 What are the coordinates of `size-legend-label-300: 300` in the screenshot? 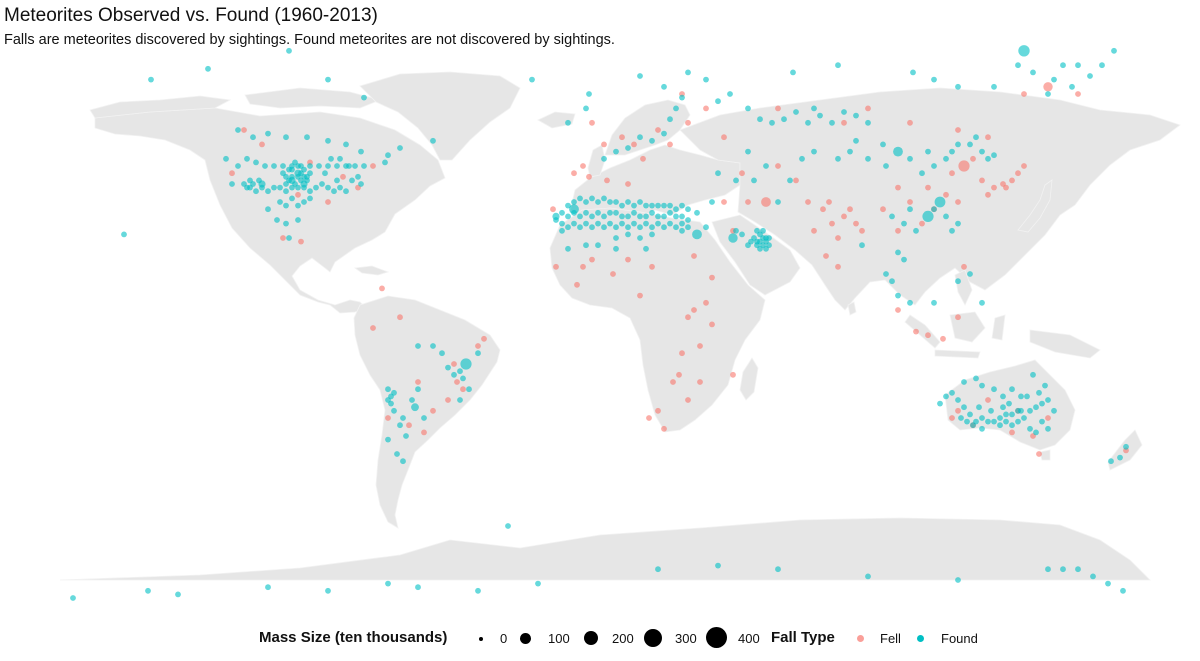 It's located at (686, 638).